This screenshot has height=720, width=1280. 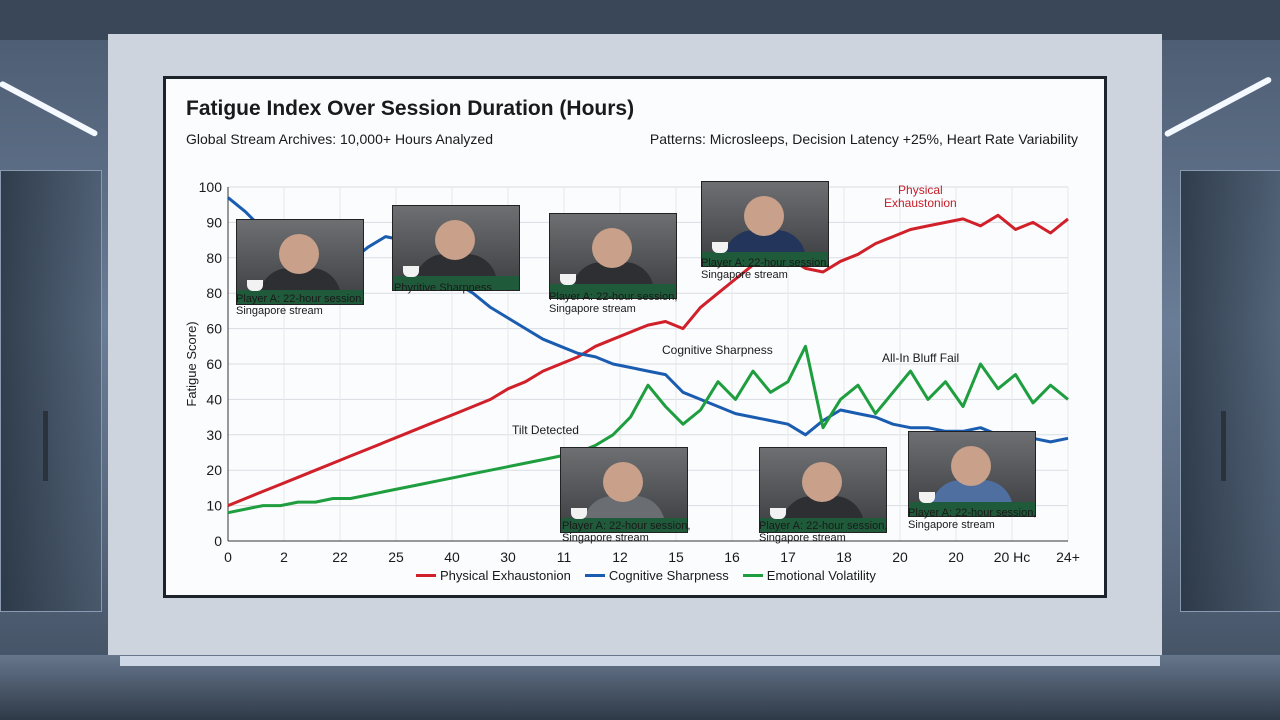 I want to click on ceiling-light-left, so click(x=49, y=109).